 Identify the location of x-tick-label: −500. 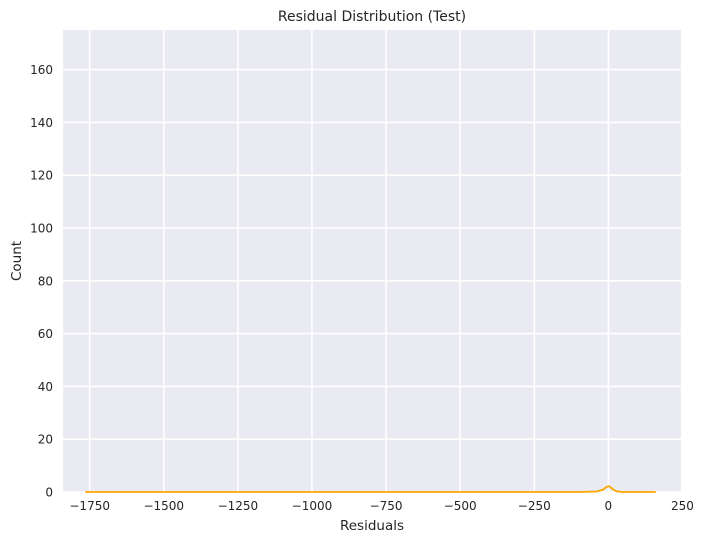
(460, 506).